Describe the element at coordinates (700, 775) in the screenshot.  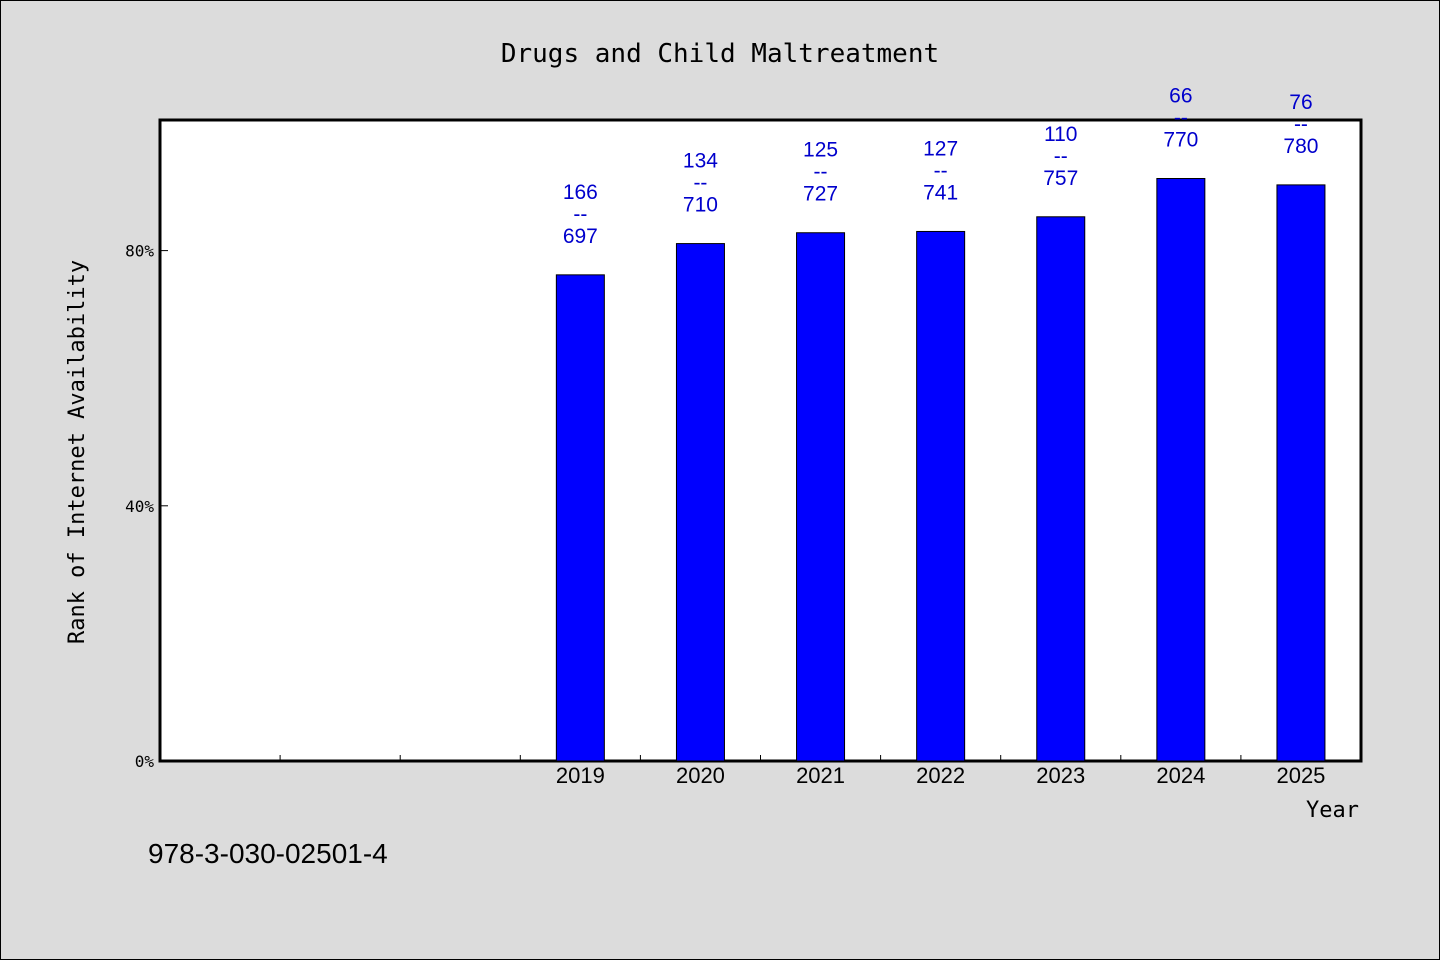
I see `x-tick-label: 2020` at that location.